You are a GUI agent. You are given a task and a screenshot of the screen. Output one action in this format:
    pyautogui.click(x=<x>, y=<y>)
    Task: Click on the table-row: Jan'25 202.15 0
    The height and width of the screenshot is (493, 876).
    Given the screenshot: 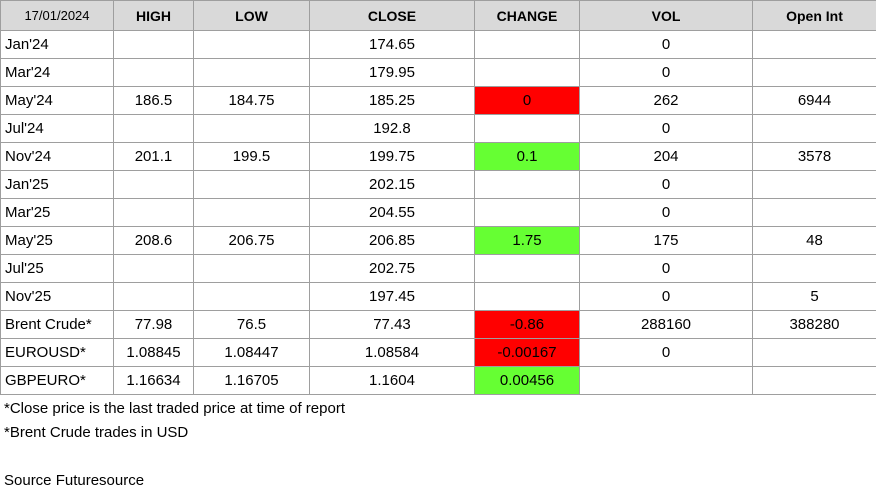 What is the action you would take?
    pyautogui.click(x=438, y=185)
    